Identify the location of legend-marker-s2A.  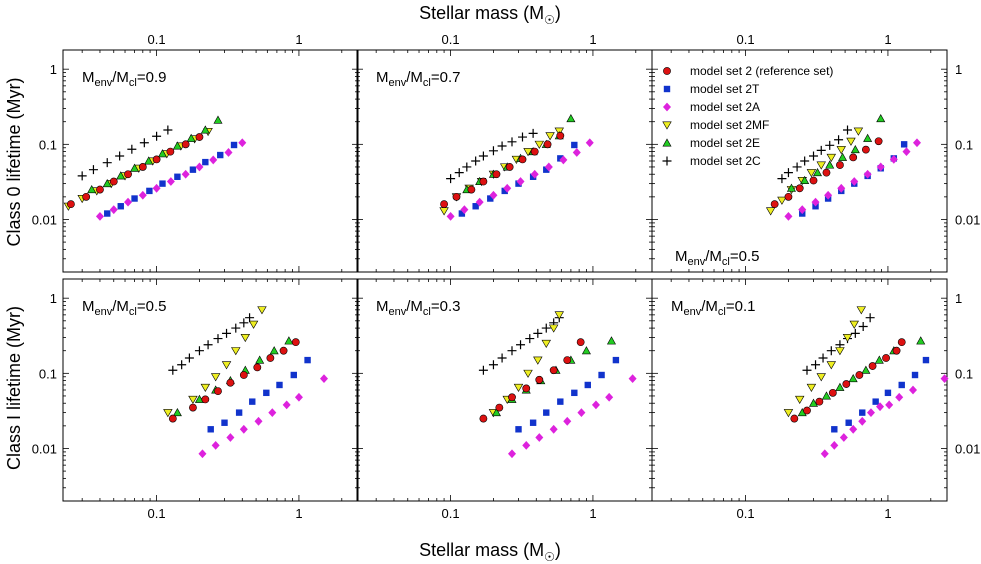
(667, 107).